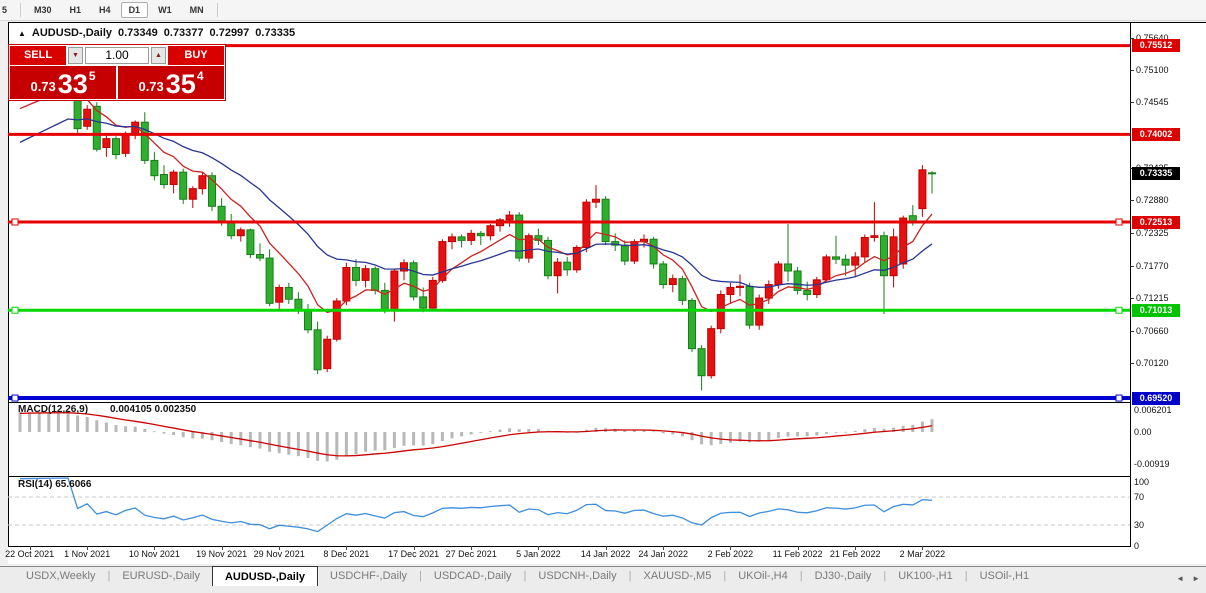 This screenshot has height=593, width=1206. Describe the element at coordinates (75, 10) in the screenshot. I see `timeframe-button-h1: H1` at that location.